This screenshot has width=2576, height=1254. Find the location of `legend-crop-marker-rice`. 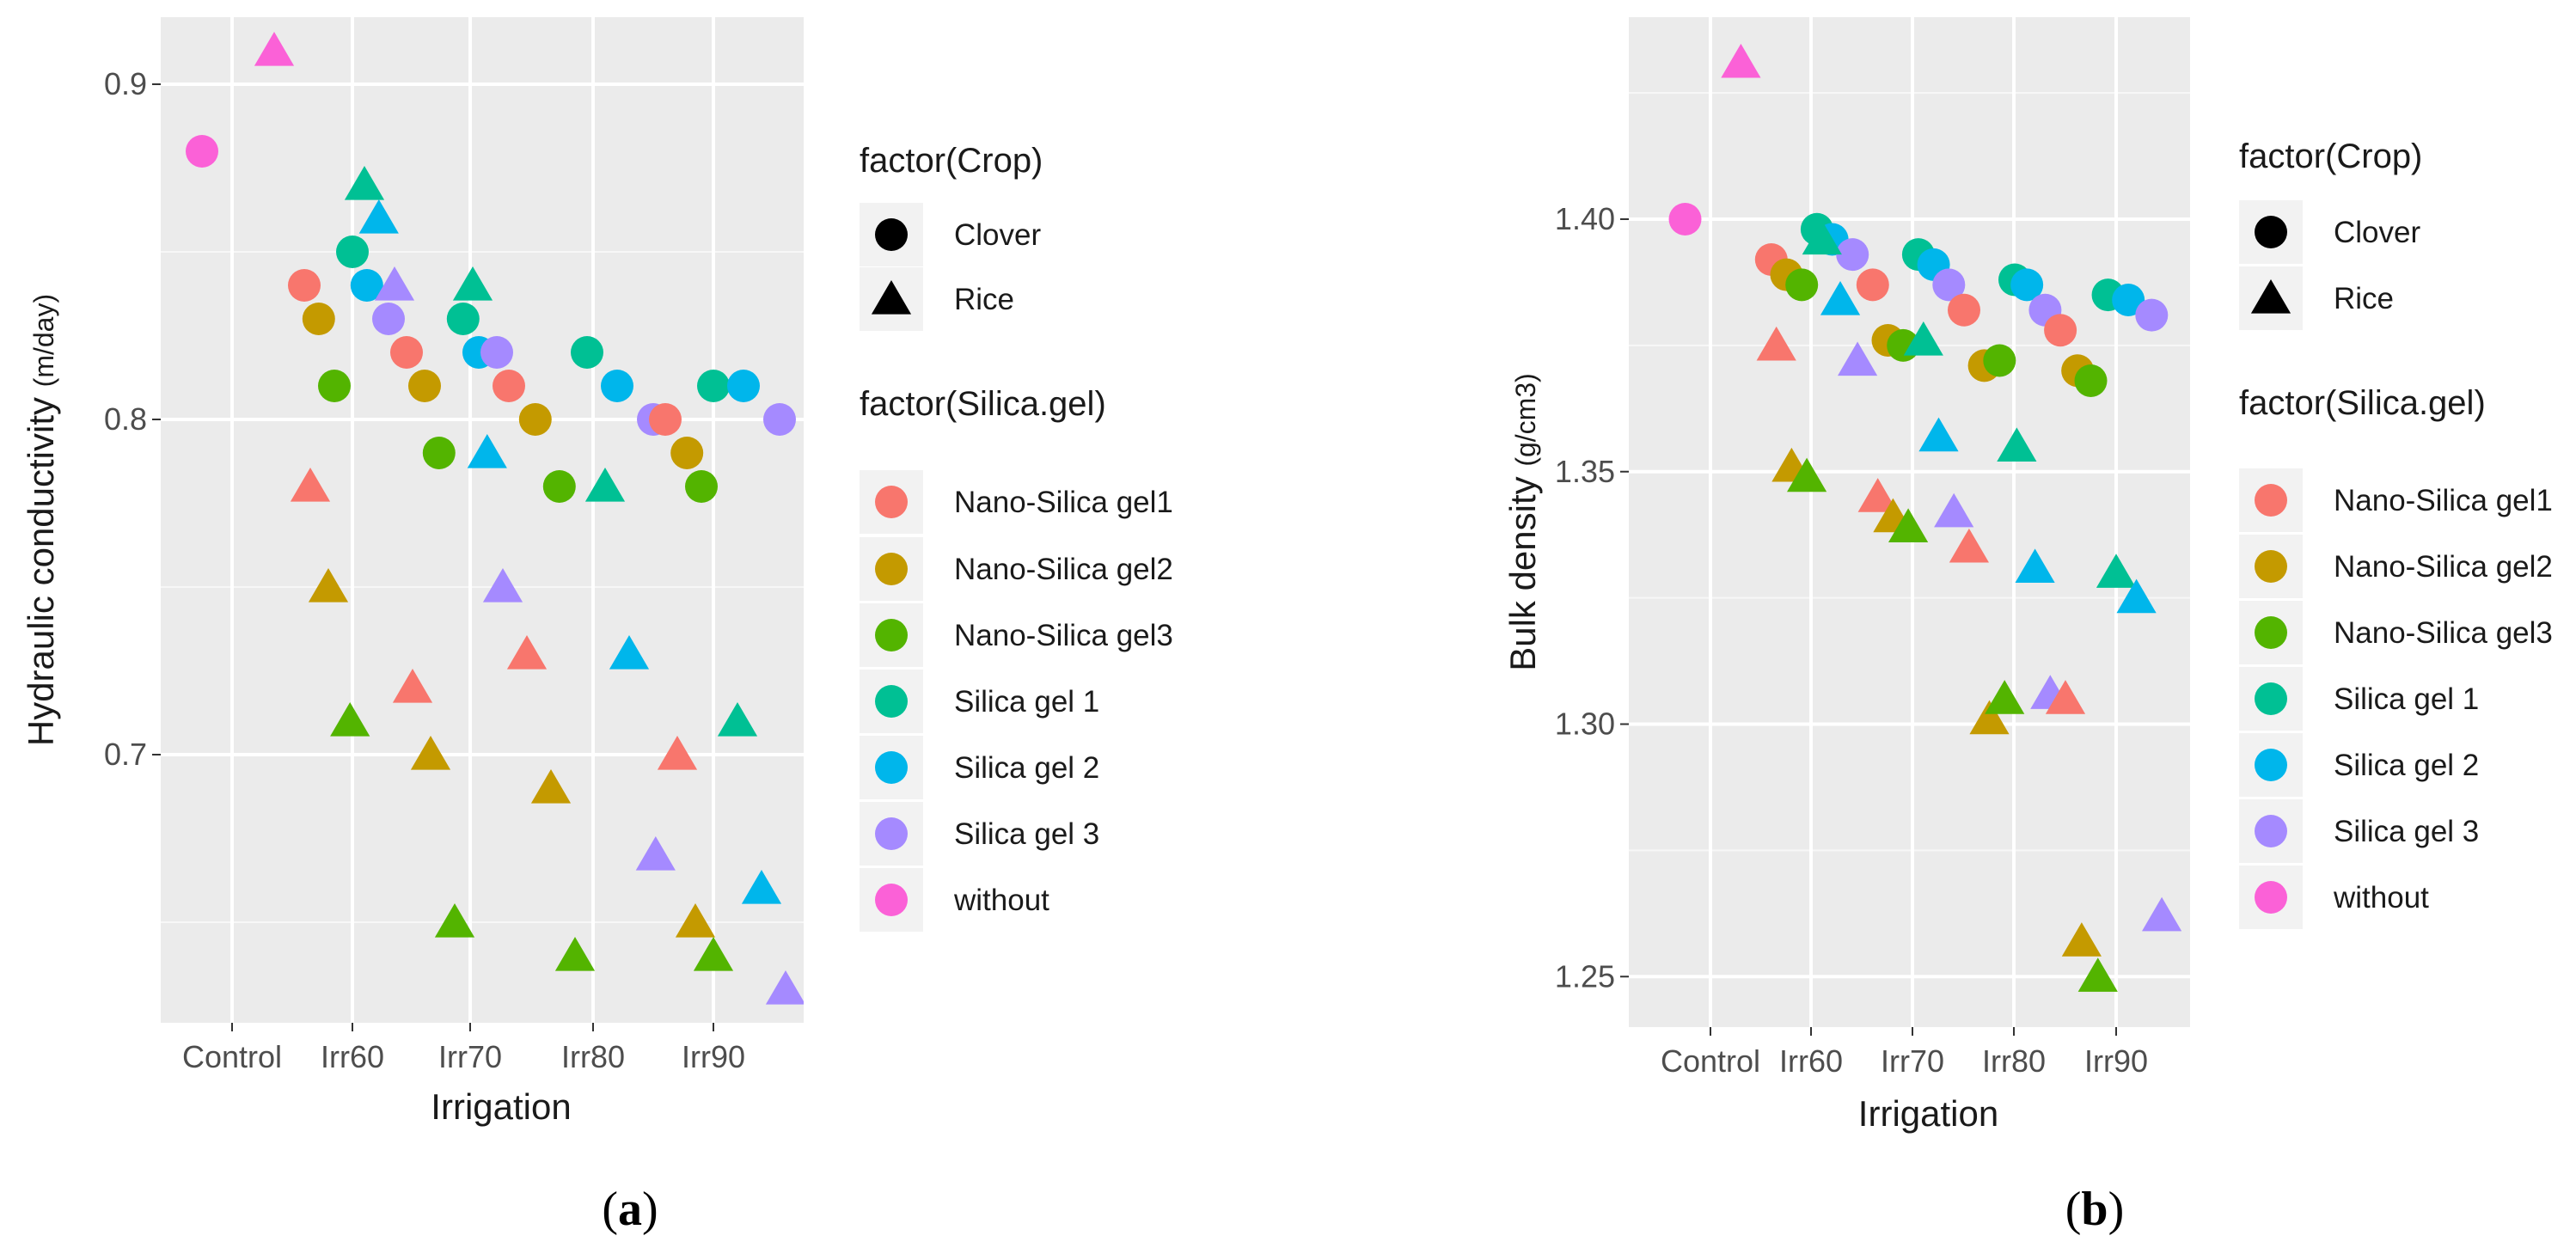

legend-crop-marker-rice is located at coordinates (2270, 296).